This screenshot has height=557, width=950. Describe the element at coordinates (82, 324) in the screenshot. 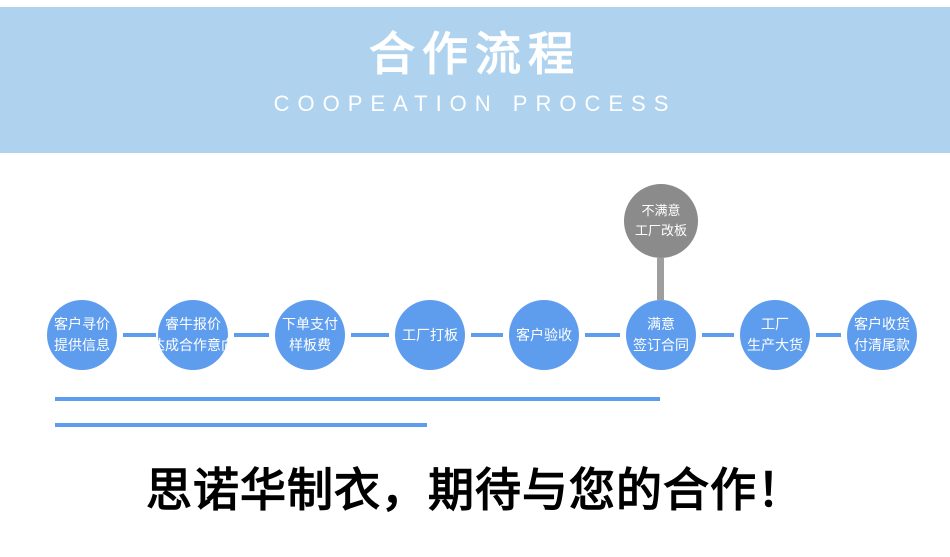

I see `flow-step-label-line1: 客户寻价` at that location.